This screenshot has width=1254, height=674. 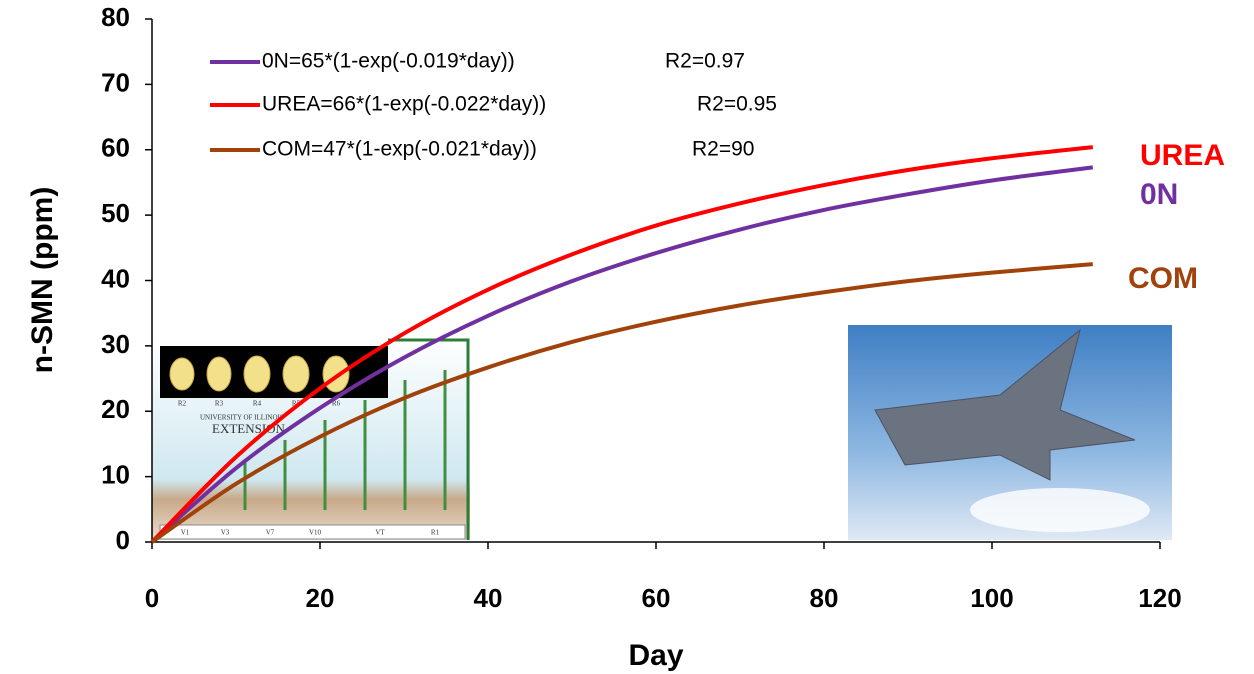 I want to click on inset-text: R4, so click(x=257, y=404).